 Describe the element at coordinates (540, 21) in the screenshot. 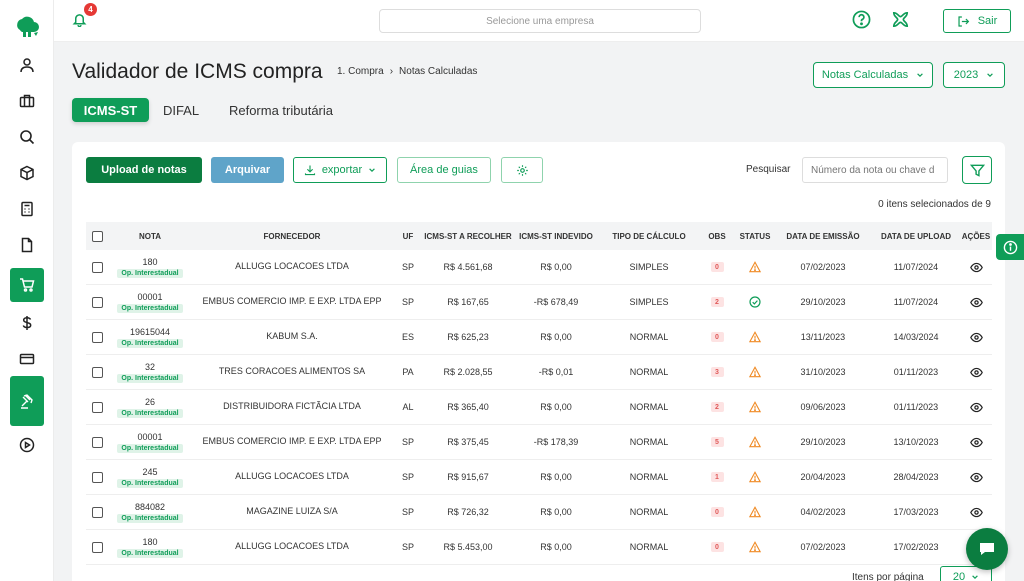

I see `company-select: Selecione uma empresa` at that location.